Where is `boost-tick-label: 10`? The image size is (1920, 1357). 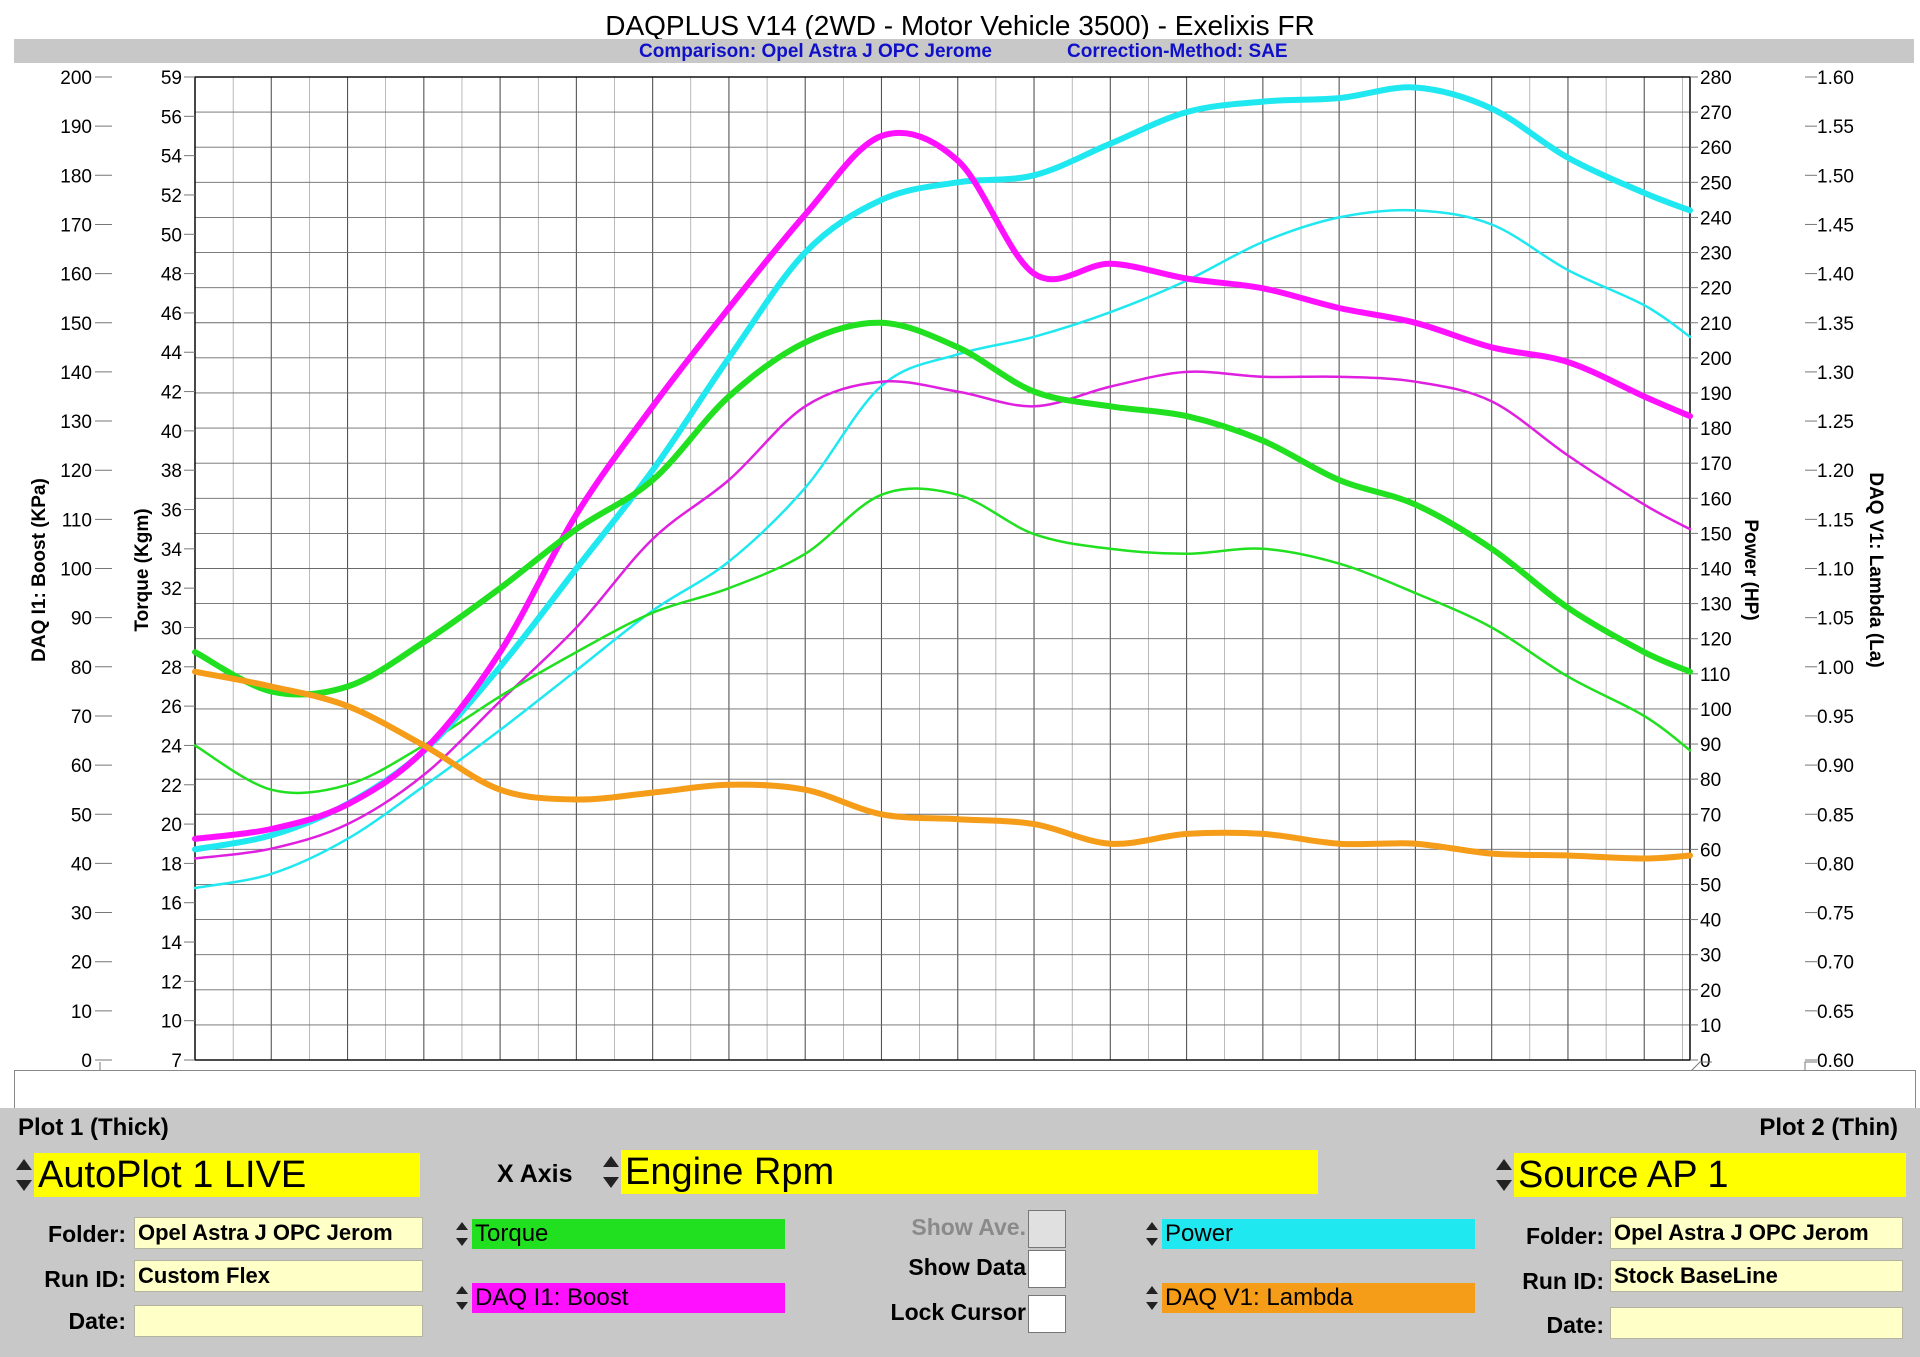 boost-tick-label: 10 is located at coordinates (81, 1012).